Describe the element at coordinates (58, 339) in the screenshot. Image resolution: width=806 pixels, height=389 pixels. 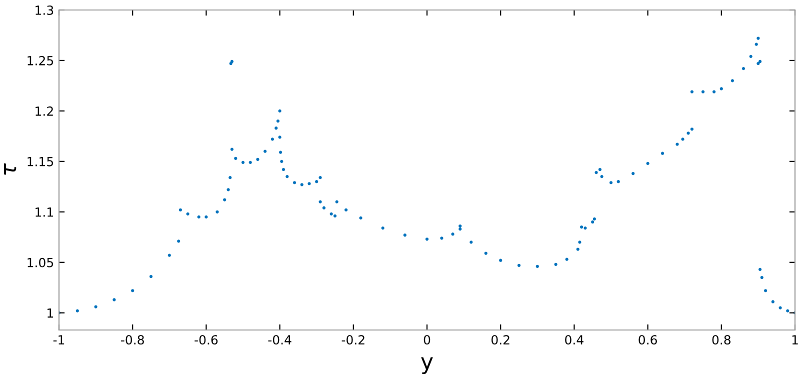
I see `x-tick-label: -1` at that location.